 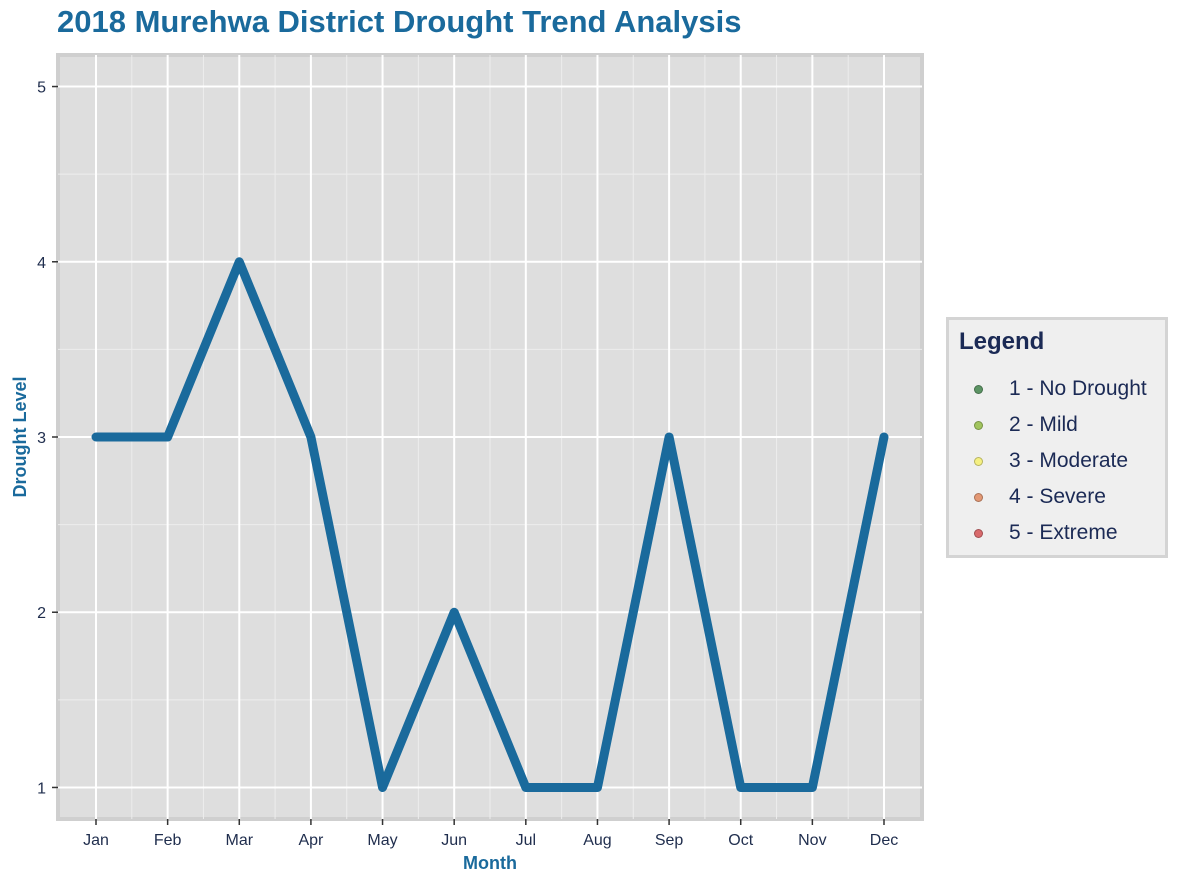 I want to click on legend-item-moderate: 3 - Moderate, so click(x=1057, y=462).